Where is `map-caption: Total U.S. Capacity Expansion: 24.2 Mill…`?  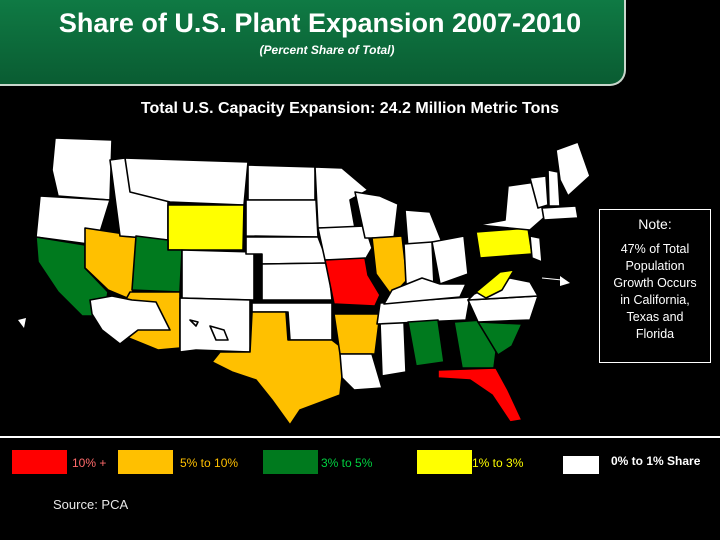
map-caption: Total U.S. Capacity Expansion: 24.2 Mill… is located at coordinates (350, 109).